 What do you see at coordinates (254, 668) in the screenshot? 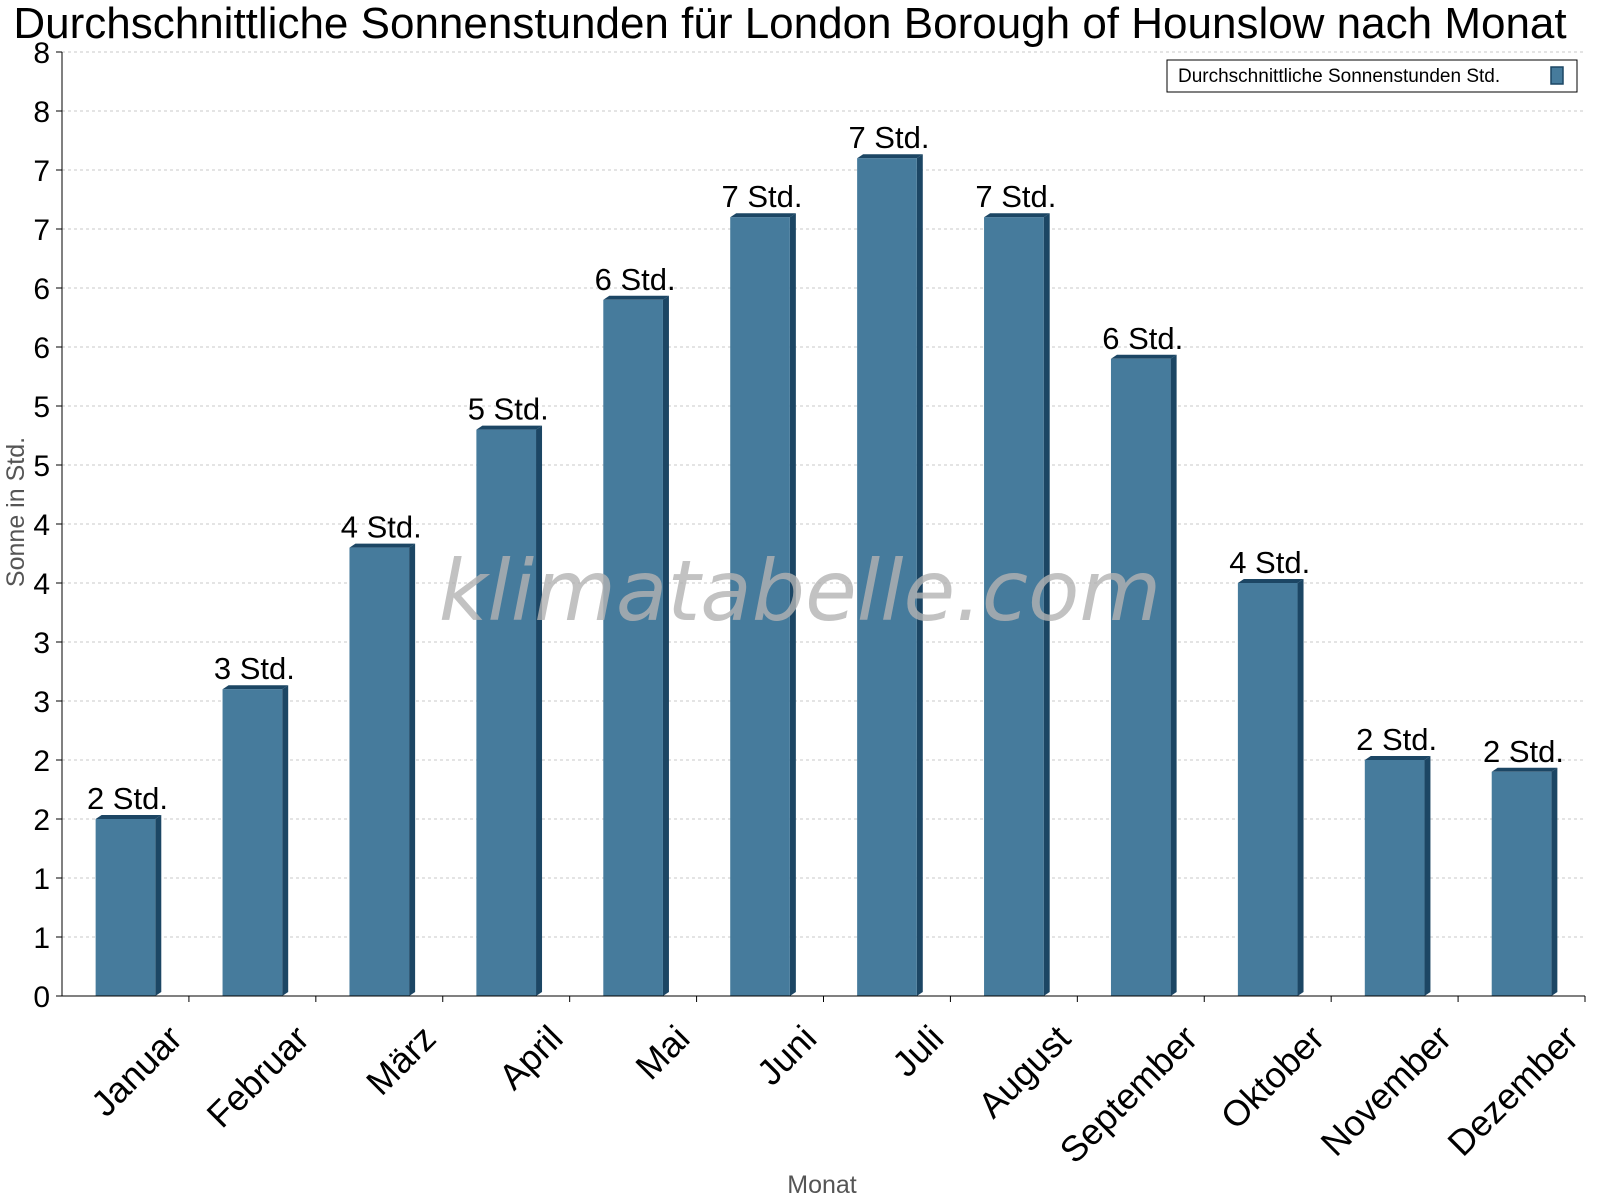
I see `data-label: 3 Std.` at bounding box center [254, 668].